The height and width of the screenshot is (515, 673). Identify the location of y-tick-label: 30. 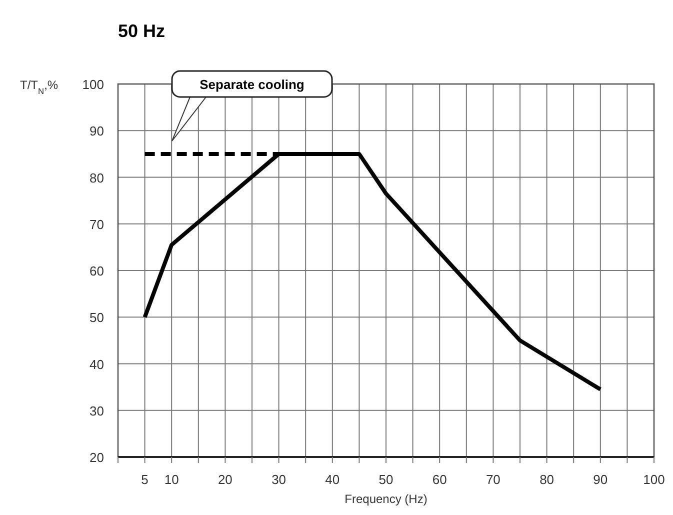
(97, 410).